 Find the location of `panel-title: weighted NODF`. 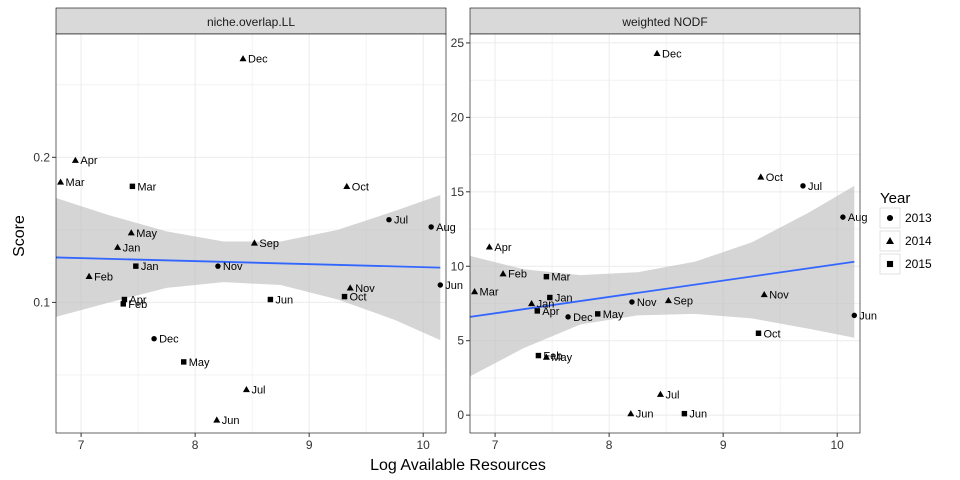

panel-title: weighted NODF is located at coordinates (664, 22).